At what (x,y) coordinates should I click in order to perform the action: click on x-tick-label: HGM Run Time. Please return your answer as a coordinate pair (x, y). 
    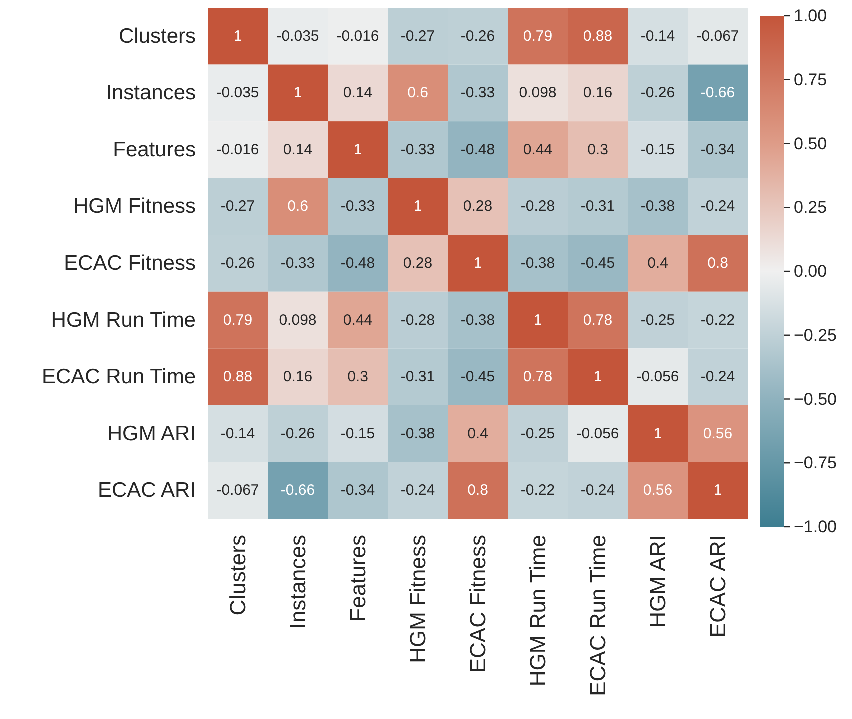
    Looking at the image, I should click on (538, 611).